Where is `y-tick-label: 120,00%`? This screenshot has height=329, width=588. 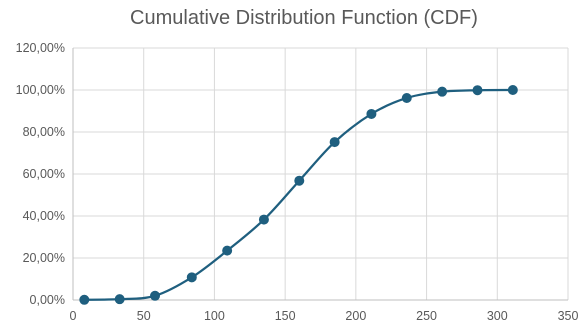
y-tick-label: 120,00% is located at coordinates (40, 48).